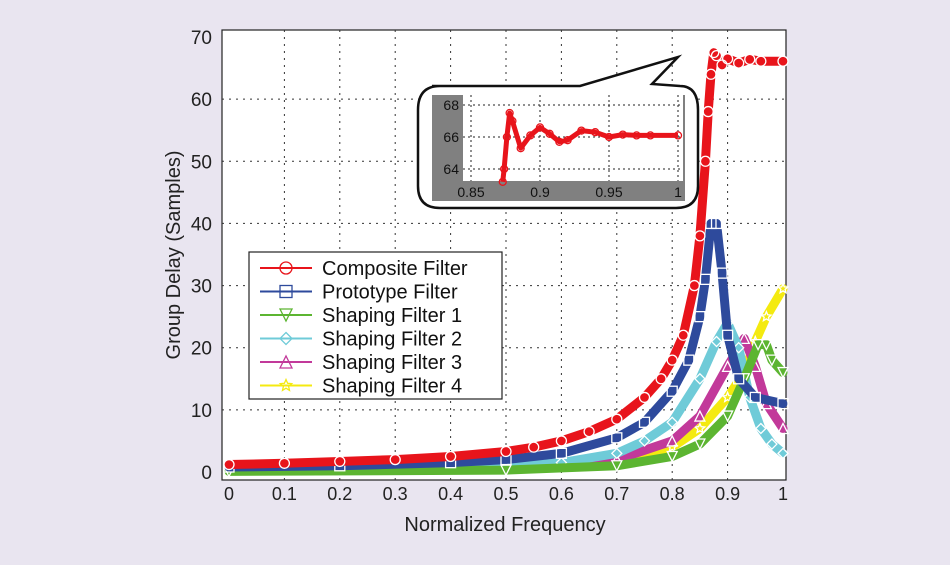 This screenshot has height=565, width=950. What do you see at coordinates (504, 525) in the screenshot?
I see `x-axis-label: Normalized Frequency` at bounding box center [504, 525].